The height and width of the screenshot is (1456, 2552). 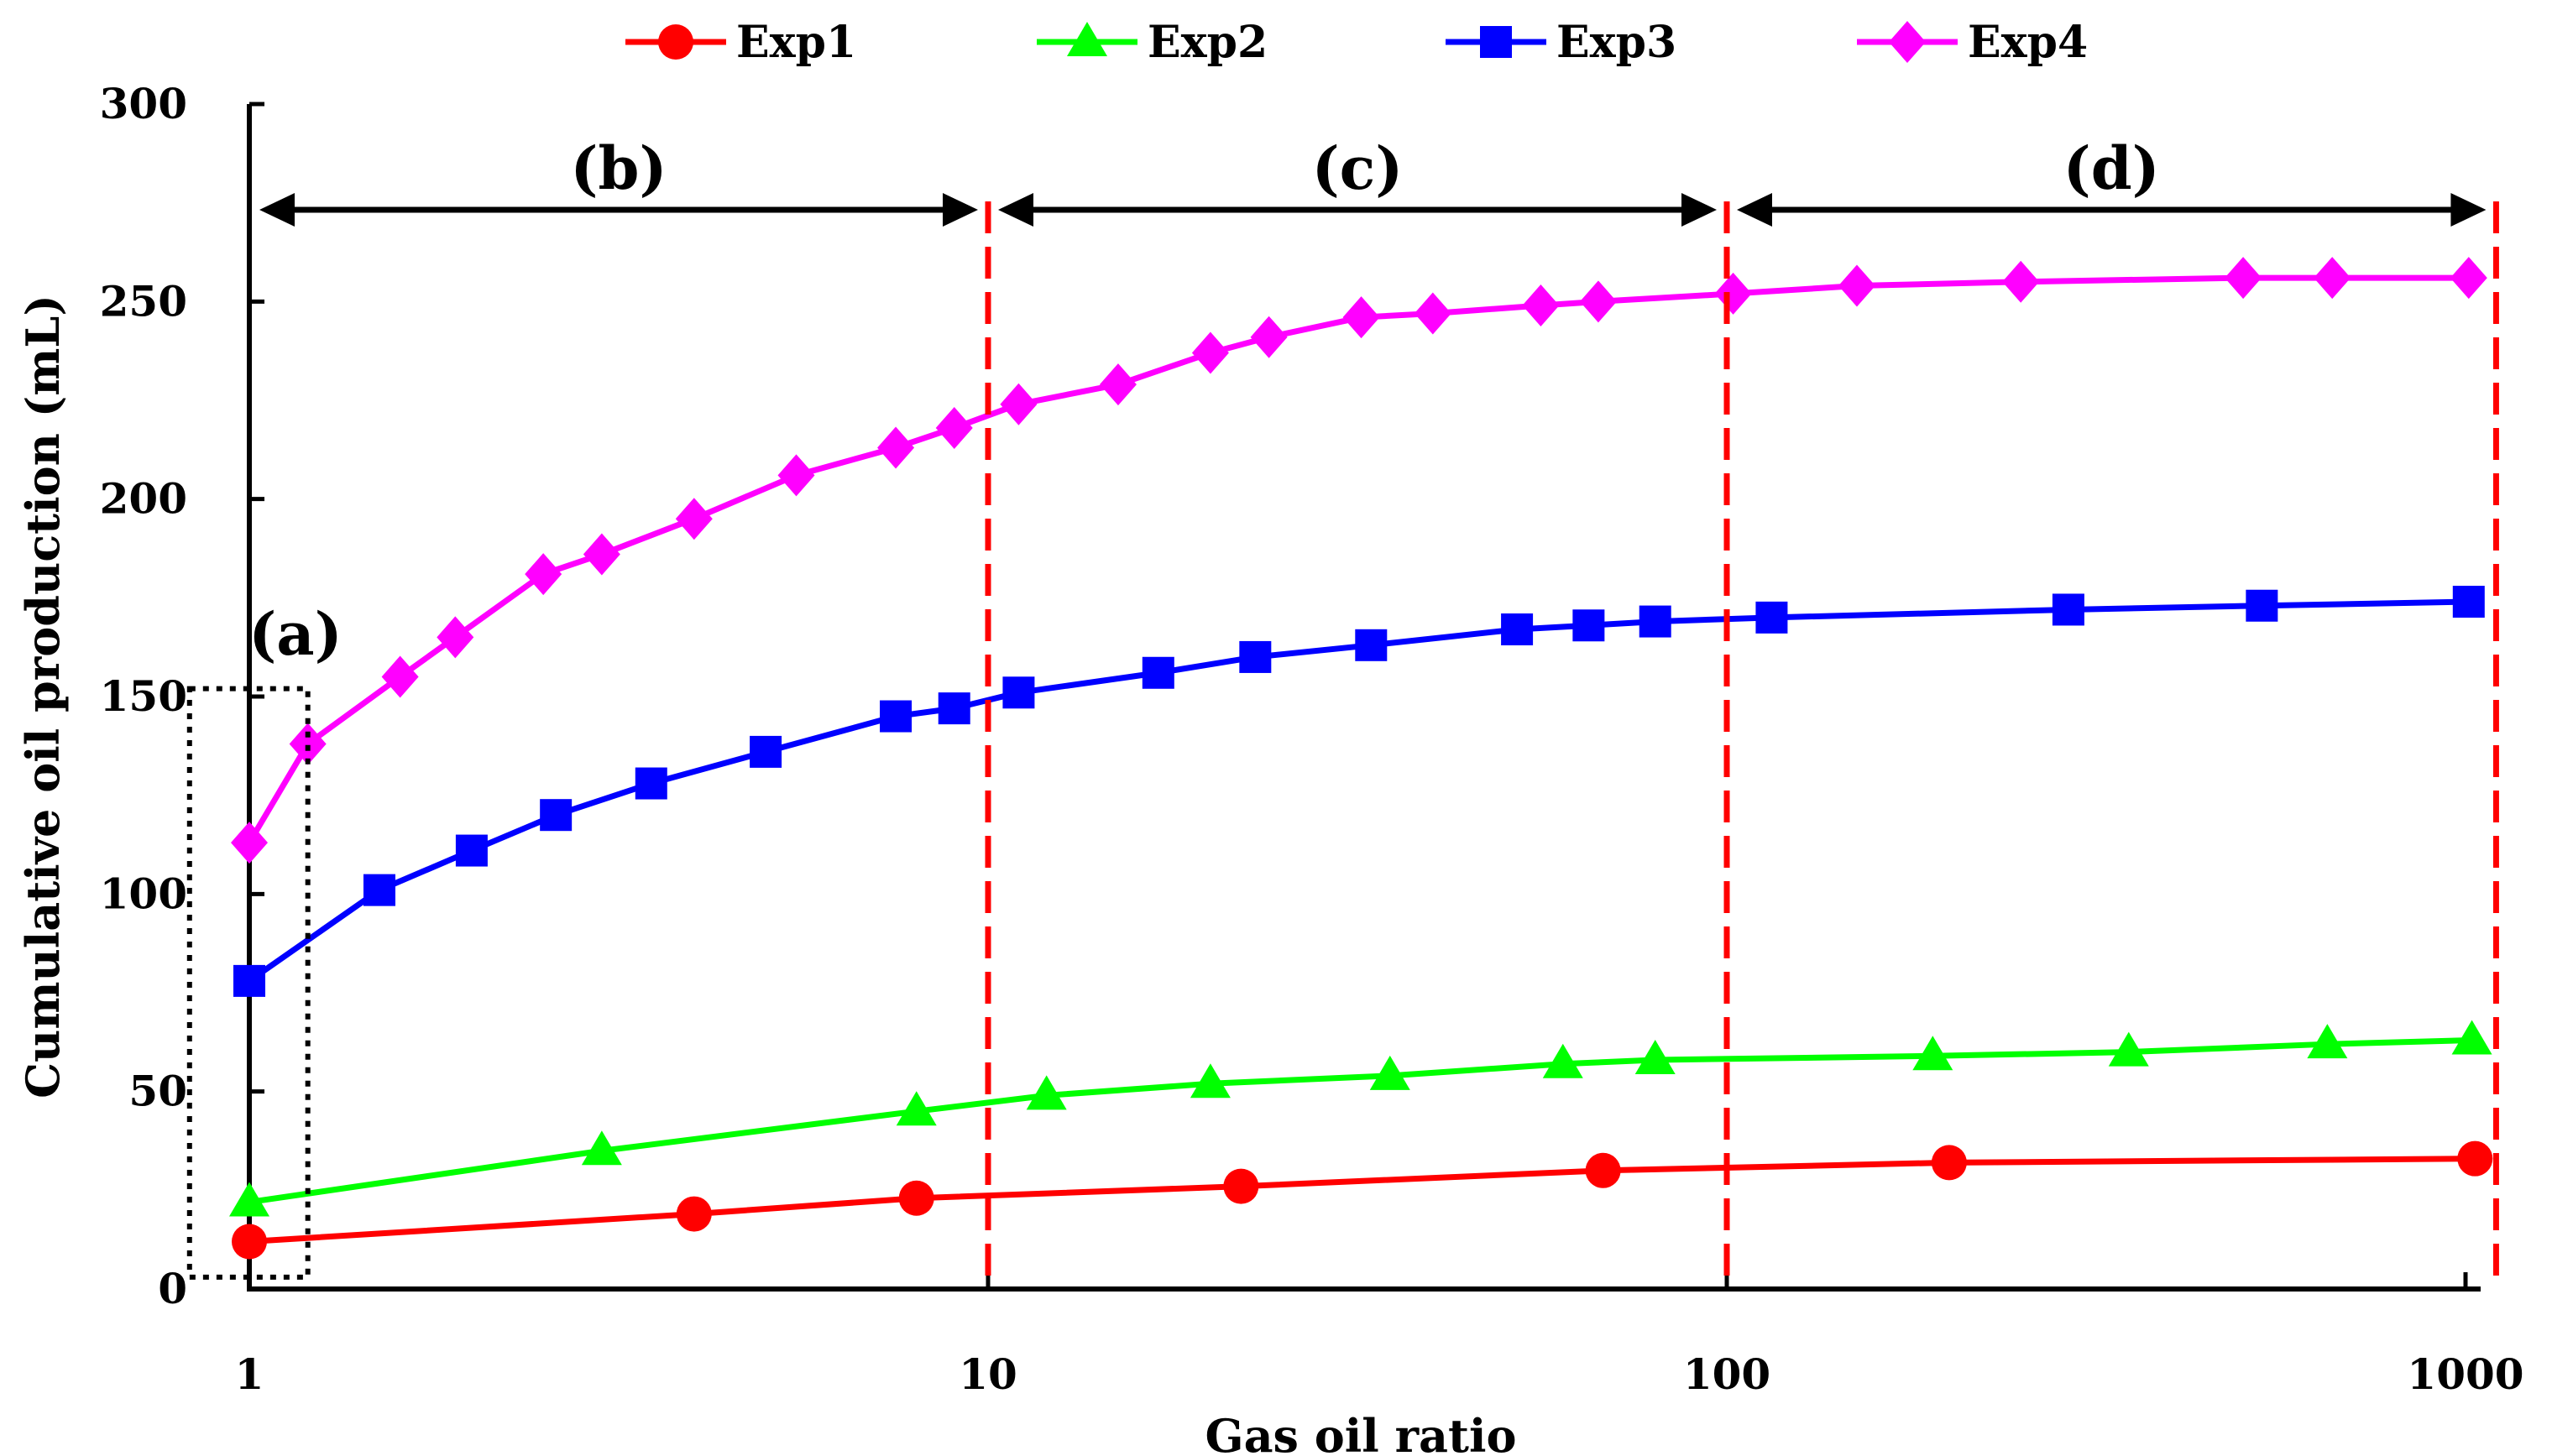 I want to click on region-label: (b), so click(x=618, y=168).